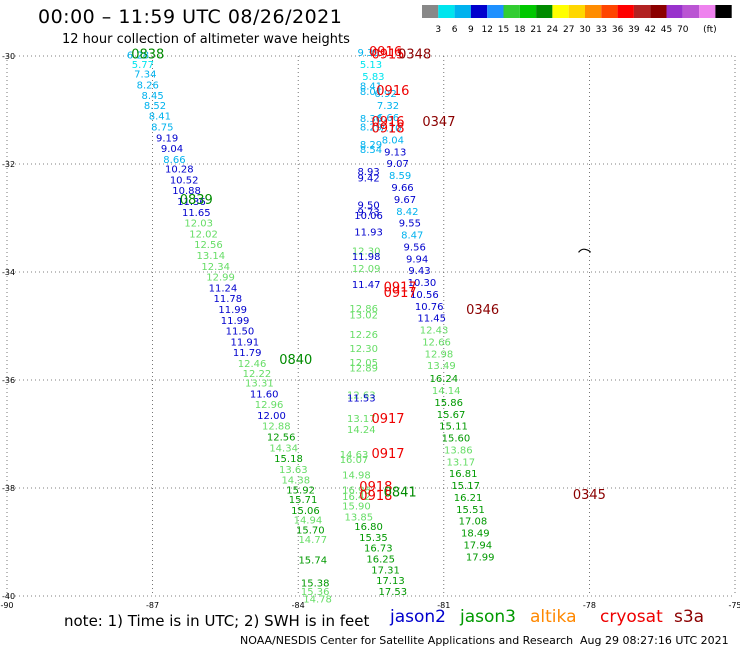 The height and width of the screenshot is (650, 740). What do you see at coordinates (631, 617) in the screenshot?
I see `legend-cryosat: cryosat` at bounding box center [631, 617].